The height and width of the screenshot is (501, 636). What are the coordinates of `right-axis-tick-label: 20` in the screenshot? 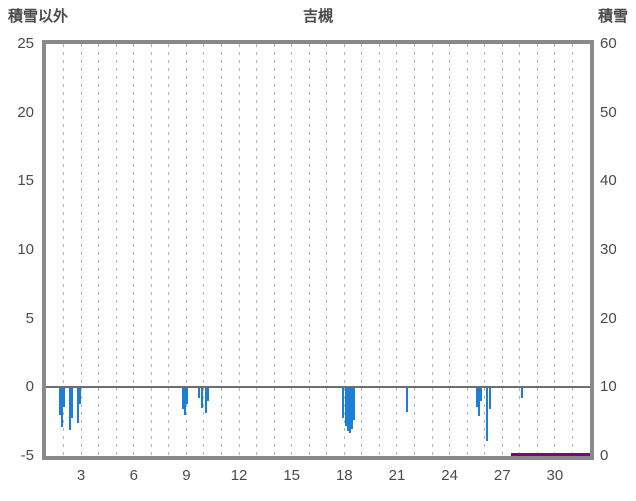 It's located at (608, 318).